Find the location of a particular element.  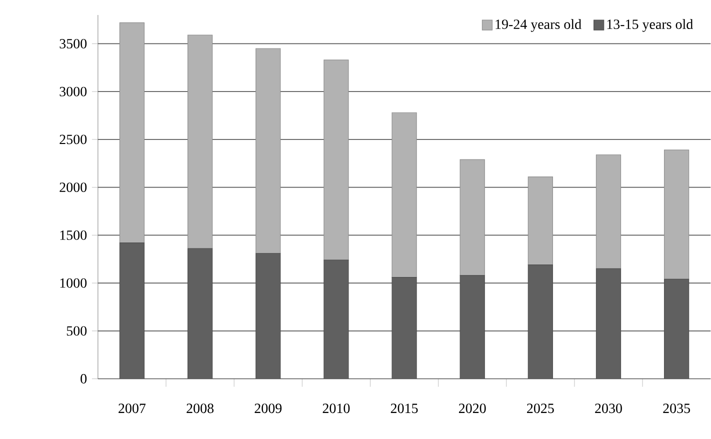

x-tick-label: 2025 is located at coordinates (540, 409).